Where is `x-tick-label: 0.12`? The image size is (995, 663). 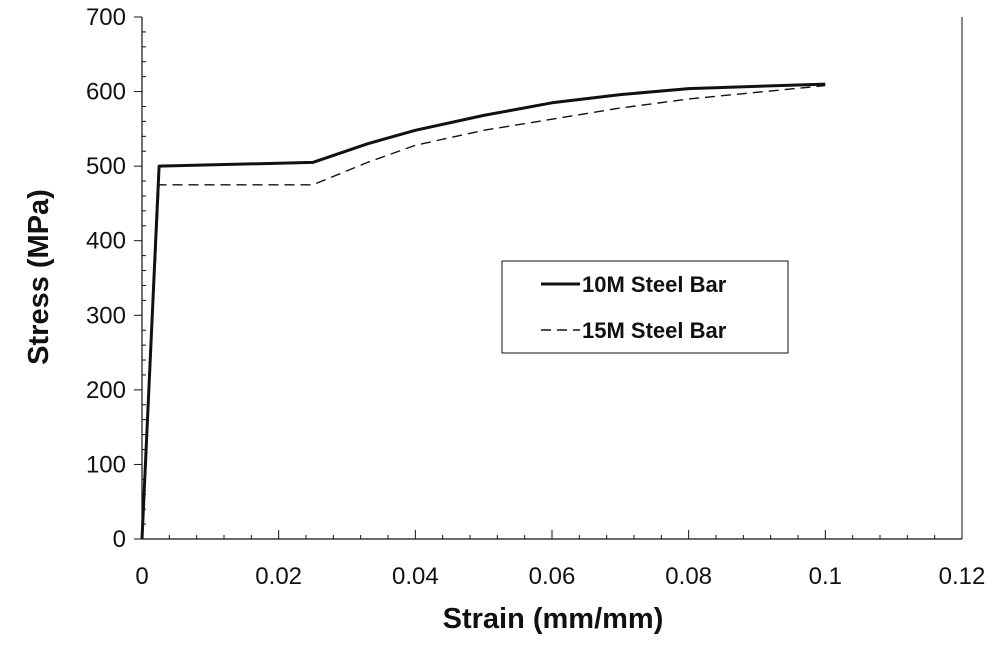 x-tick-label: 0.12 is located at coordinates (962, 576).